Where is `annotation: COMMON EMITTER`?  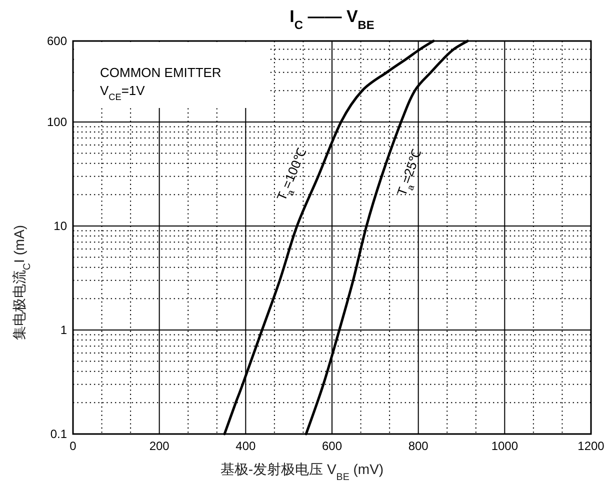
annotation: COMMON EMITTER is located at coordinates (161, 72).